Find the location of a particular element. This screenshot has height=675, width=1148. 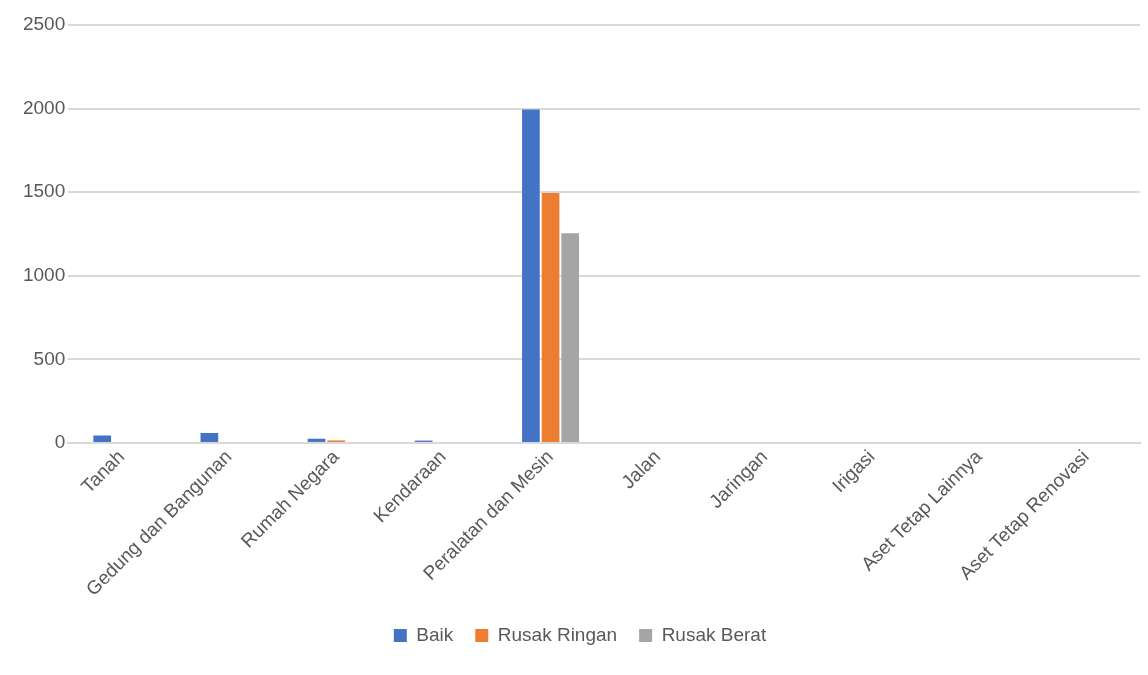

y-tick-label: 500 is located at coordinates (49, 358).